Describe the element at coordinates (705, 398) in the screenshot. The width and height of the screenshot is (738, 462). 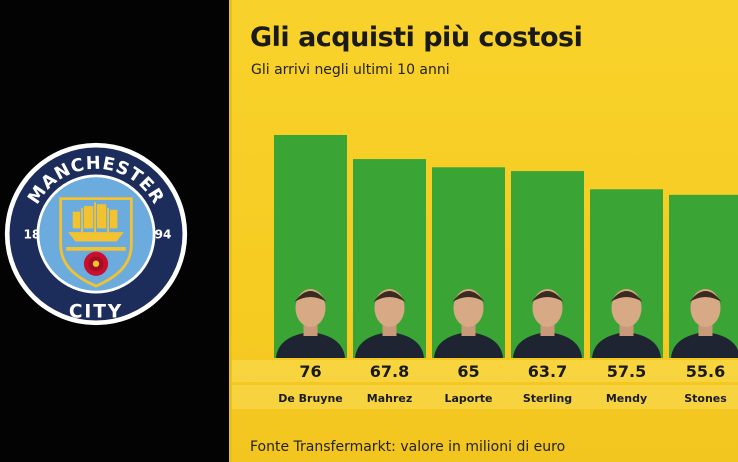
I see `category-label: Stones` at that location.